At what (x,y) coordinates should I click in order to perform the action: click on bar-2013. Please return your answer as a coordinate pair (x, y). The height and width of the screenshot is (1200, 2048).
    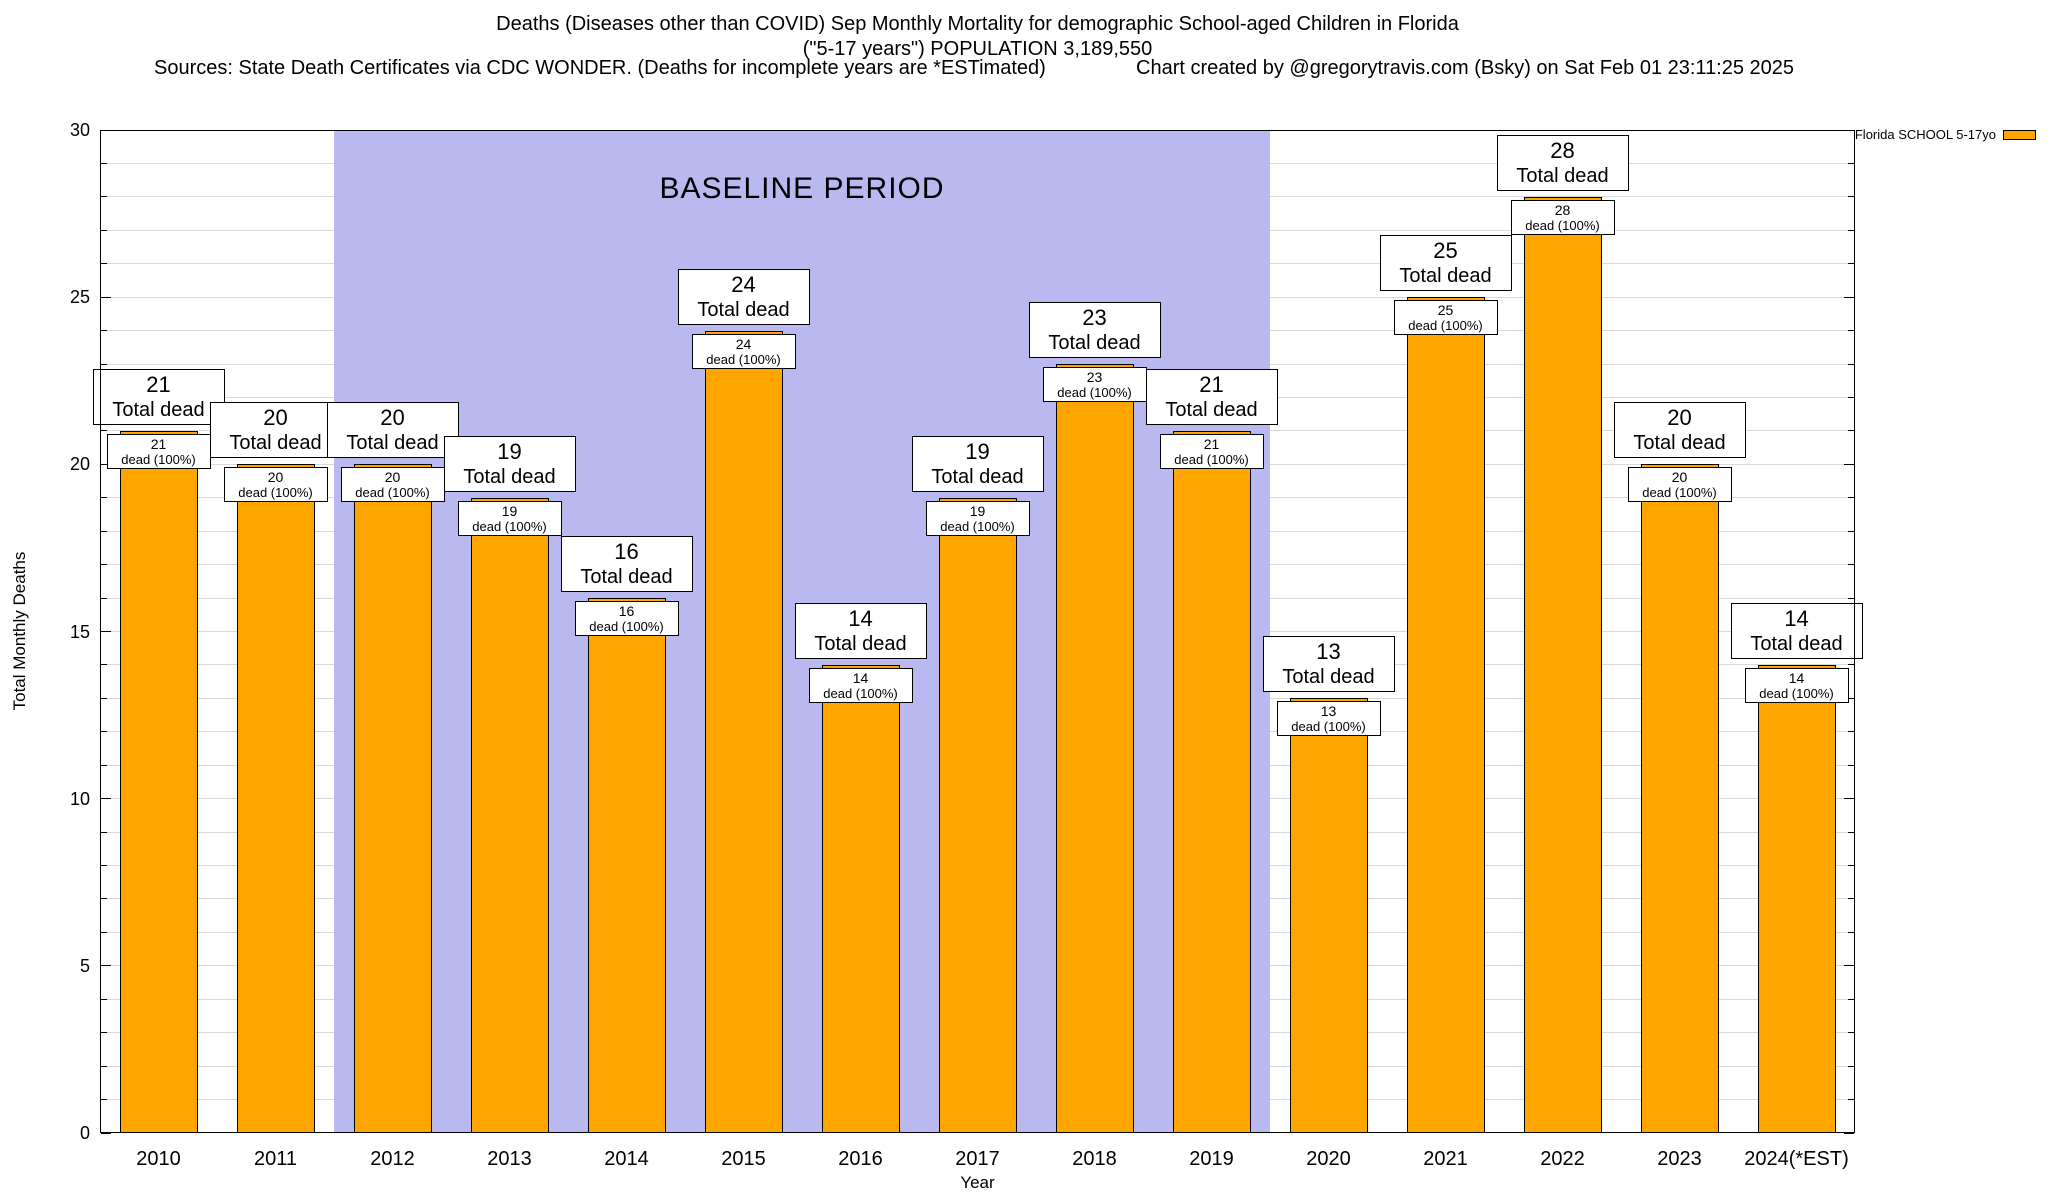
    Looking at the image, I should click on (509, 815).